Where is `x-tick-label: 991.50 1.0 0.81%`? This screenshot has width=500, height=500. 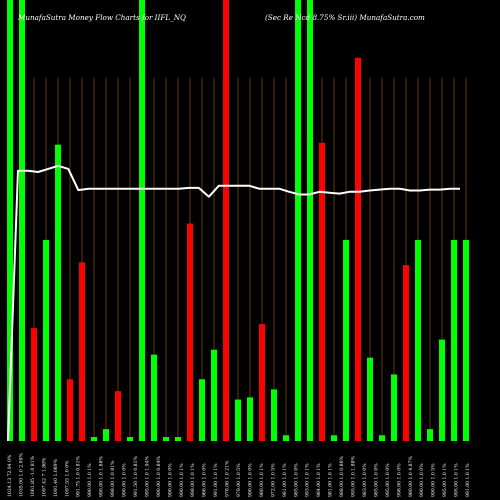 x-tick-label: 991.50 1.0 0.81% is located at coordinates (136, 476).